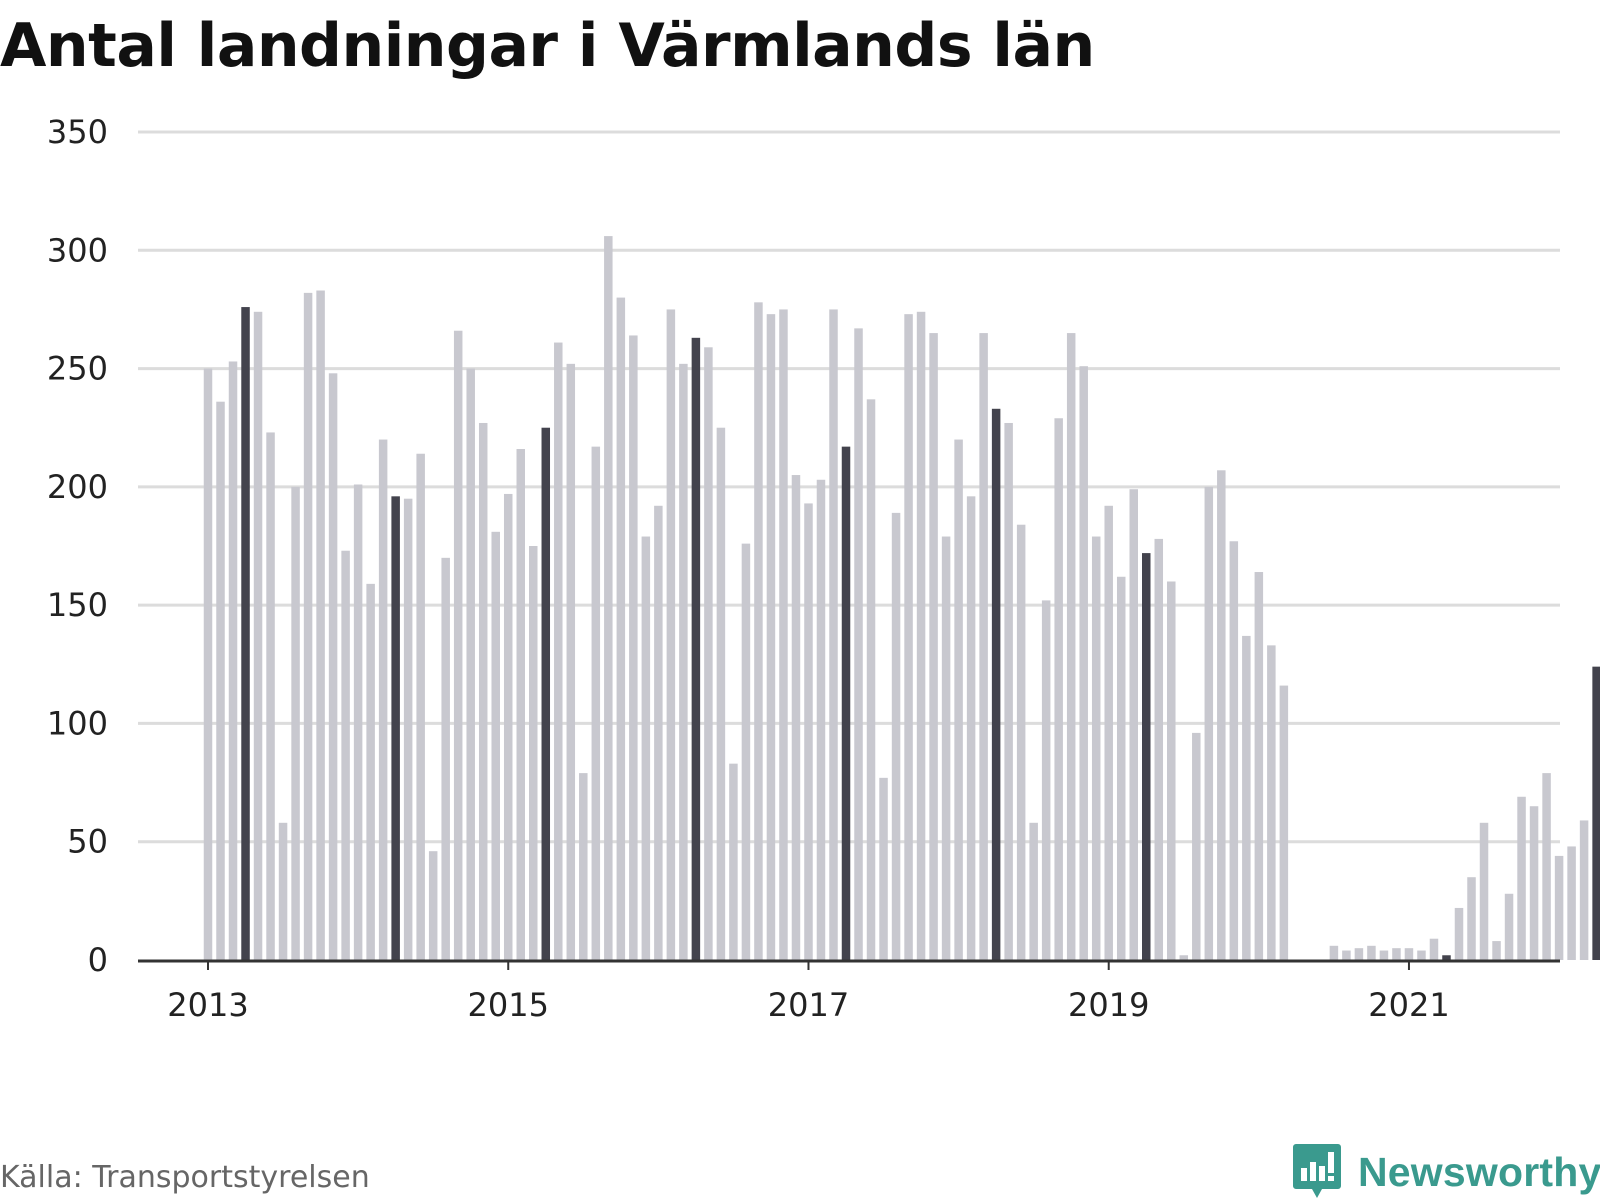  Describe the element at coordinates (185, 1177) in the screenshot. I see `source-note: Källa: Transportstyrelsen` at that location.